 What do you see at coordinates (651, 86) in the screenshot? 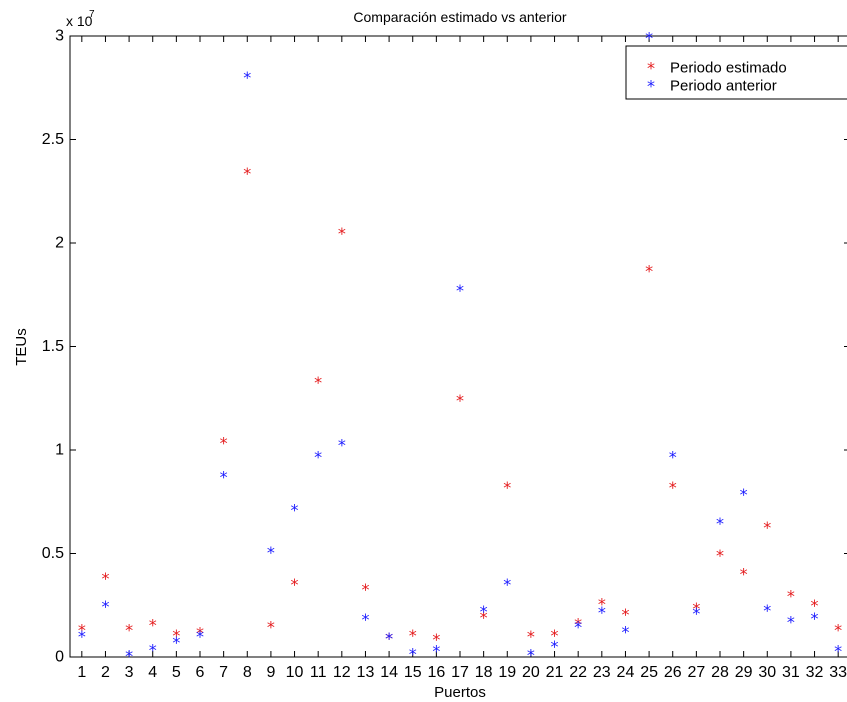
I see `legend-marker-anterior: *` at bounding box center [651, 86].